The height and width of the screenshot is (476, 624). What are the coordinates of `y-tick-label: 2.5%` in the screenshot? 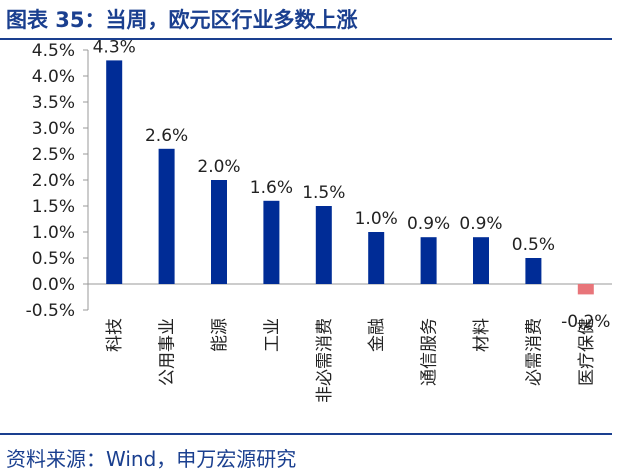 It's located at (53, 155).